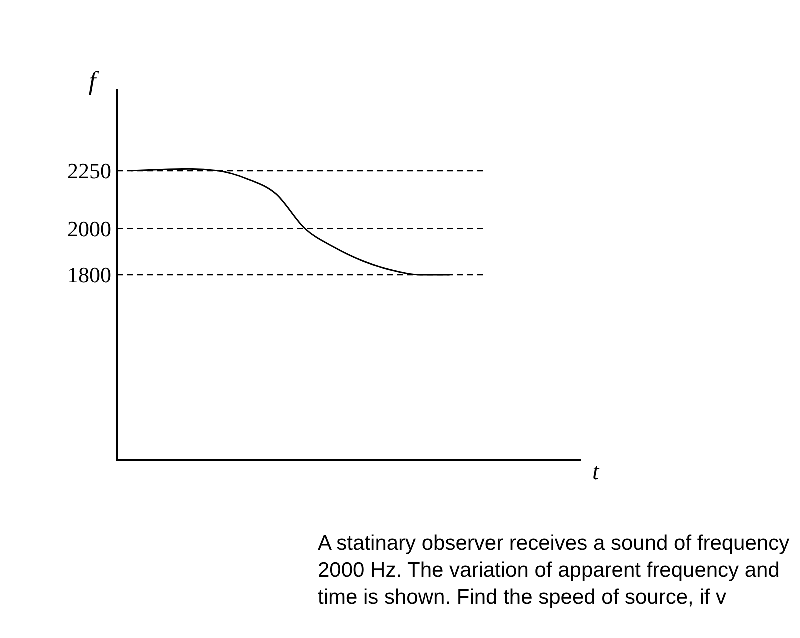  What do you see at coordinates (90, 171) in the screenshot?
I see `y-tick-label: 2250` at bounding box center [90, 171].